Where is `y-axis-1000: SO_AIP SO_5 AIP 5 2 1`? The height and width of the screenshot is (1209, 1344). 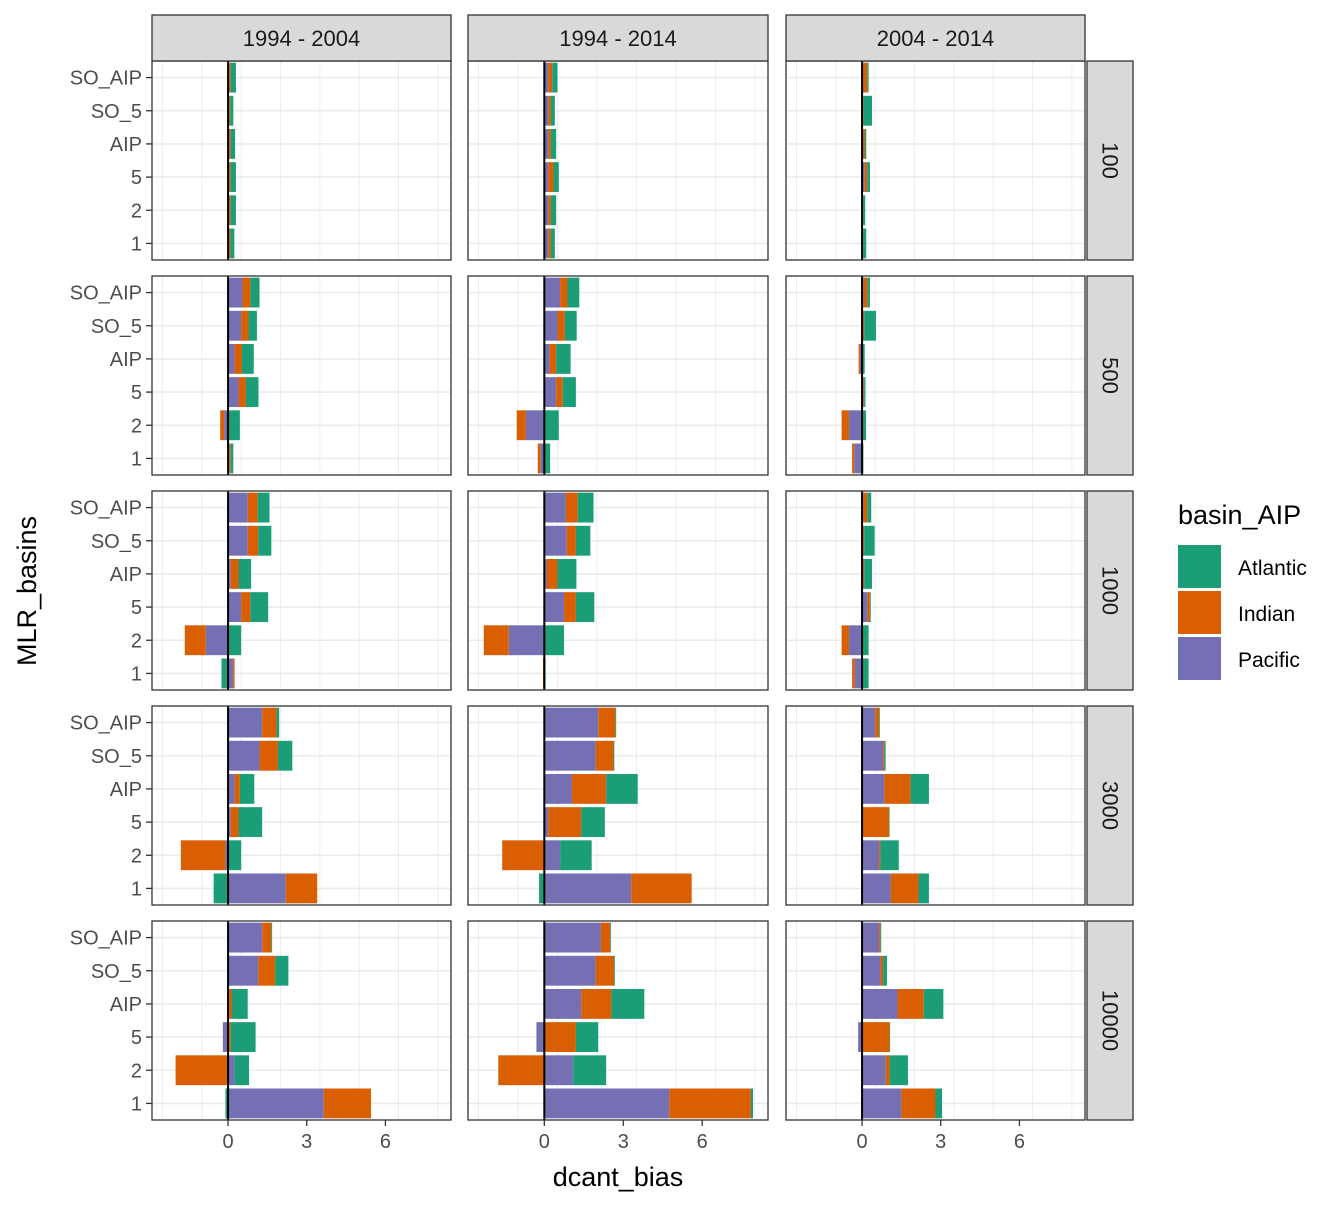 y-axis-1000: SO_AIP SO_5 AIP 5 2 1 is located at coordinates (111, 591).